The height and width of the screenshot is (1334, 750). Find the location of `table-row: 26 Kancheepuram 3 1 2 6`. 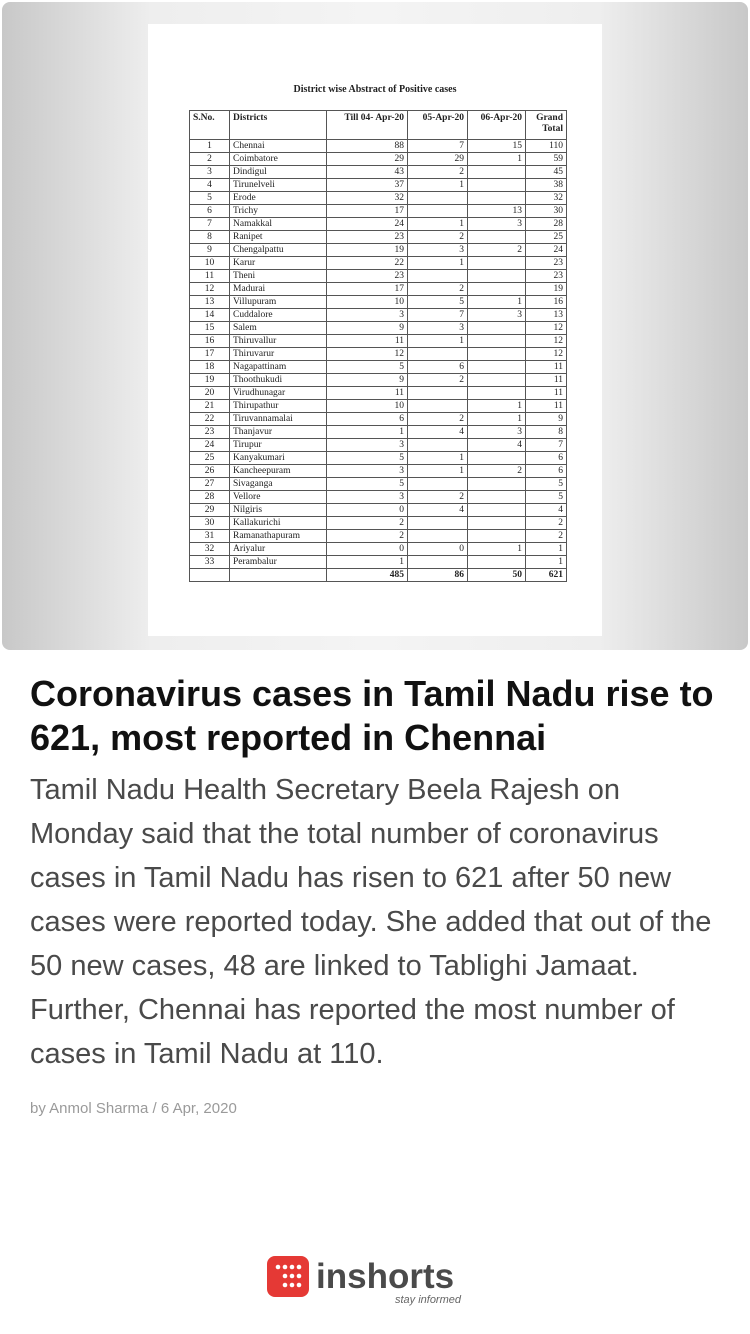

table-row: 26 Kancheepuram 3 1 2 6 is located at coordinates (378, 471).